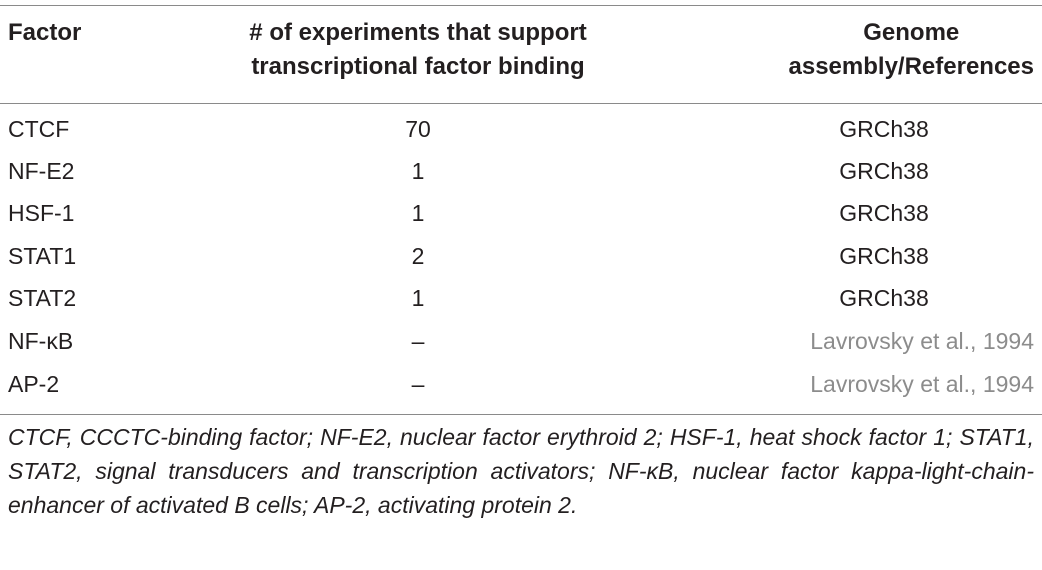 The width and height of the screenshot is (1042, 570). Describe the element at coordinates (521, 414) in the screenshot. I see `table-bottom-rule` at that location.